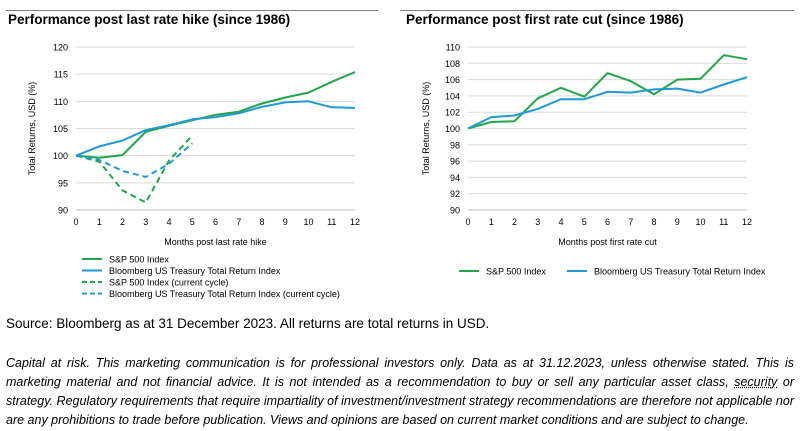  What do you see at coordinates (452, 80) in the screenshot?
I see `y-tick-label: 106` at bounding box center [452, 80].